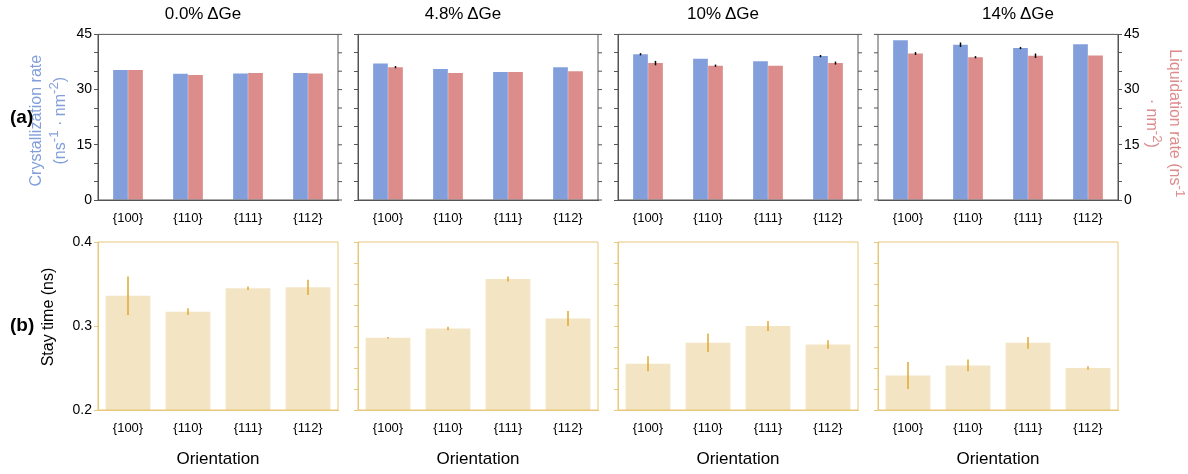  What do you see at coordinates (1132, 88) in the screenshot?
I see `y2-tick-label: 30` at bounding box center [1132, 88].